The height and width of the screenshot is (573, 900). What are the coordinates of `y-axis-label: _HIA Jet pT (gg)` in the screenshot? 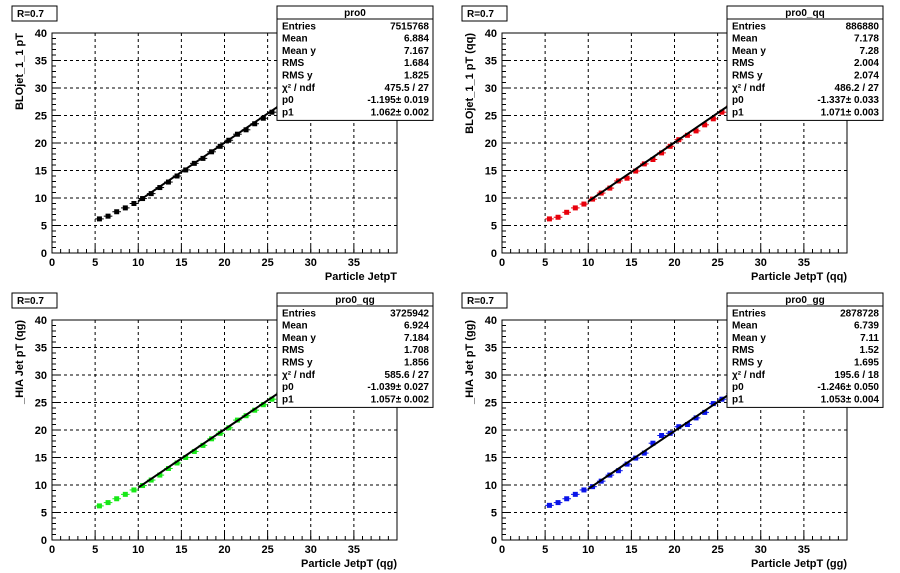 It's located at (470, 362).